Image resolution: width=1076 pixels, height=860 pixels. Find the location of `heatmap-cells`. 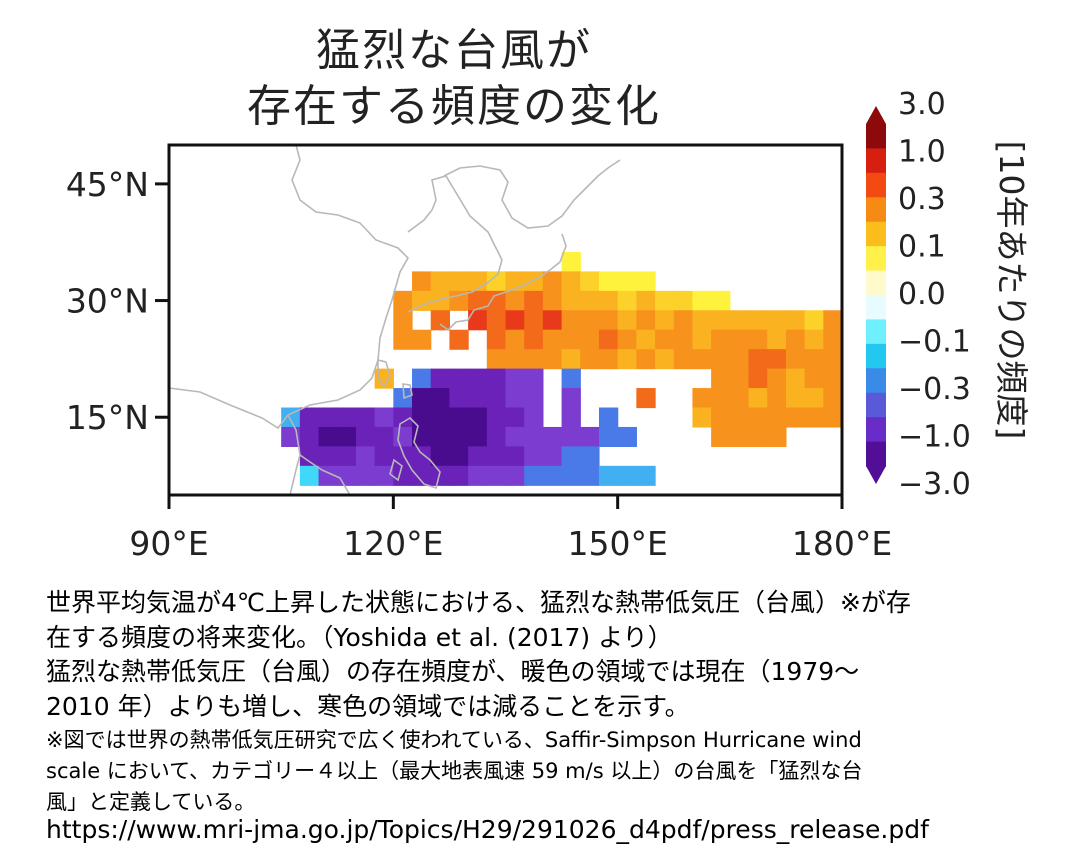

heatmap-cells is located at coordinates (561, 368).